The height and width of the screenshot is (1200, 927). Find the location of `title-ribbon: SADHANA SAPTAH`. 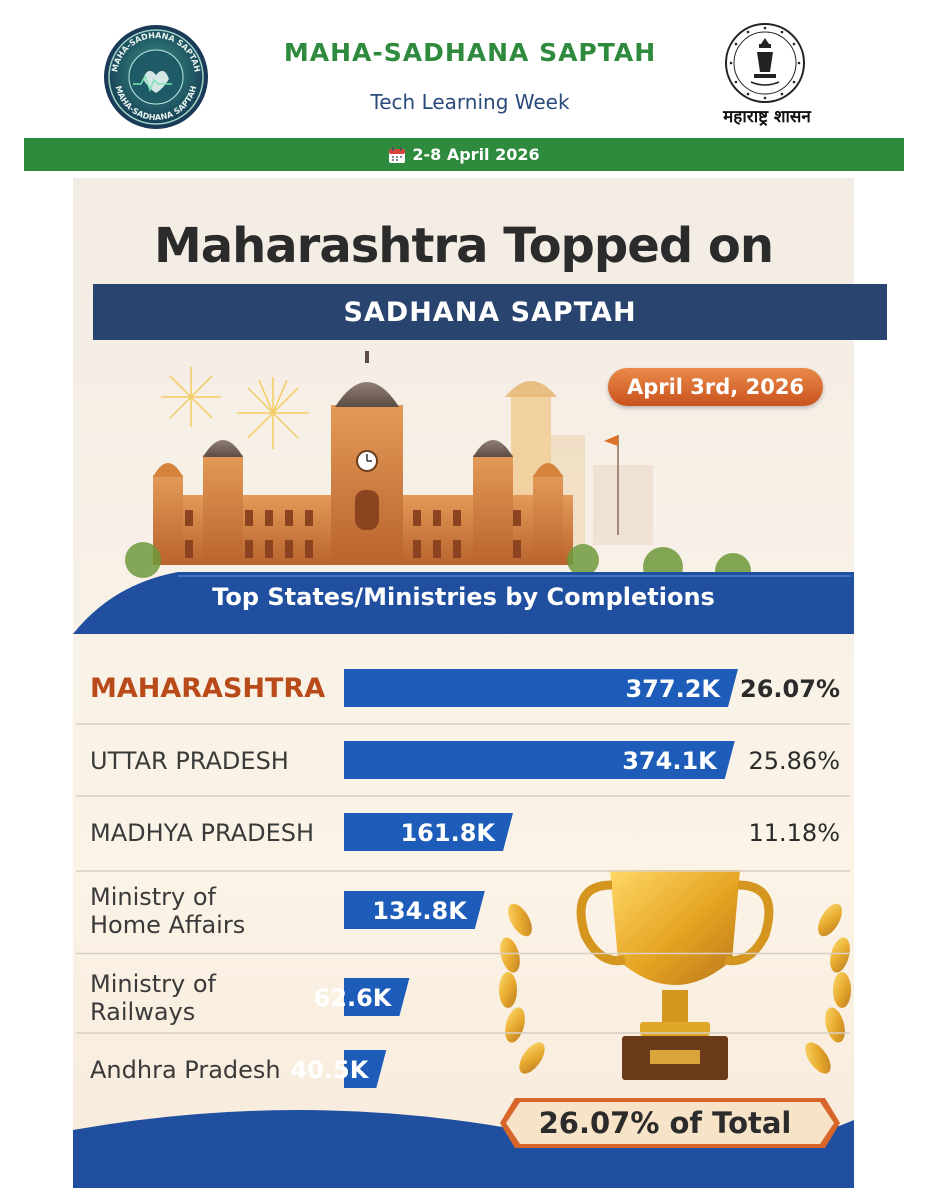

title-ribbon: SADHANA SAPTAH is located at coordinates (490, 312).